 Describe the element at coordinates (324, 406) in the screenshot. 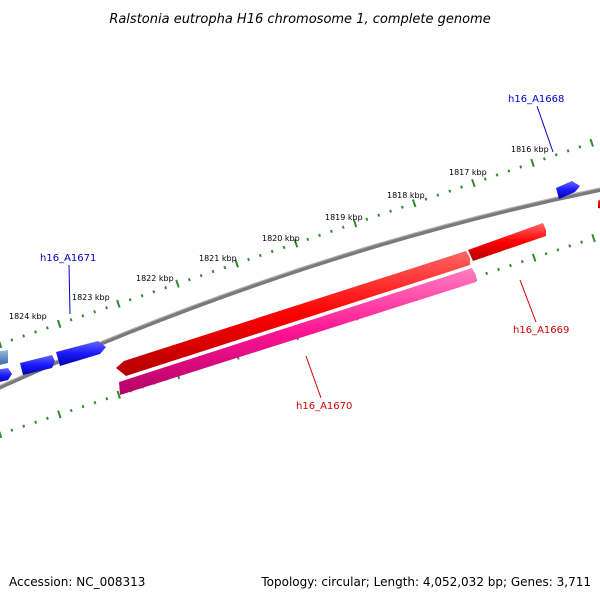

I see `gene-label-h16_A1670: h16_A1670` at that location.